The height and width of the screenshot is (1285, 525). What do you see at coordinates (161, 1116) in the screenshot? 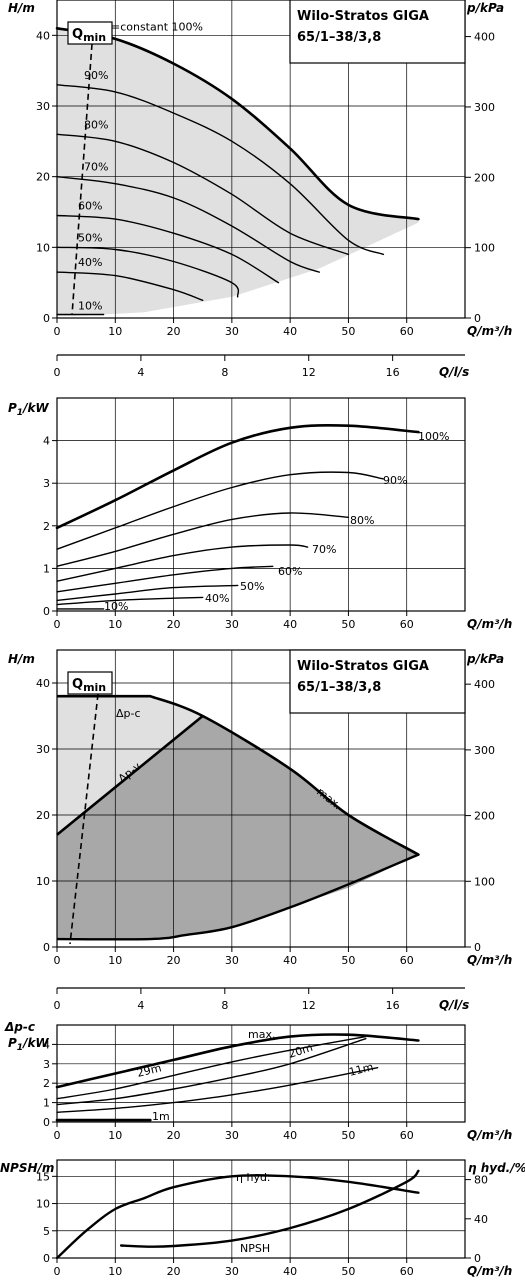
I see `p1m-curve-label: 1m` at bounding box center [161, 1116].